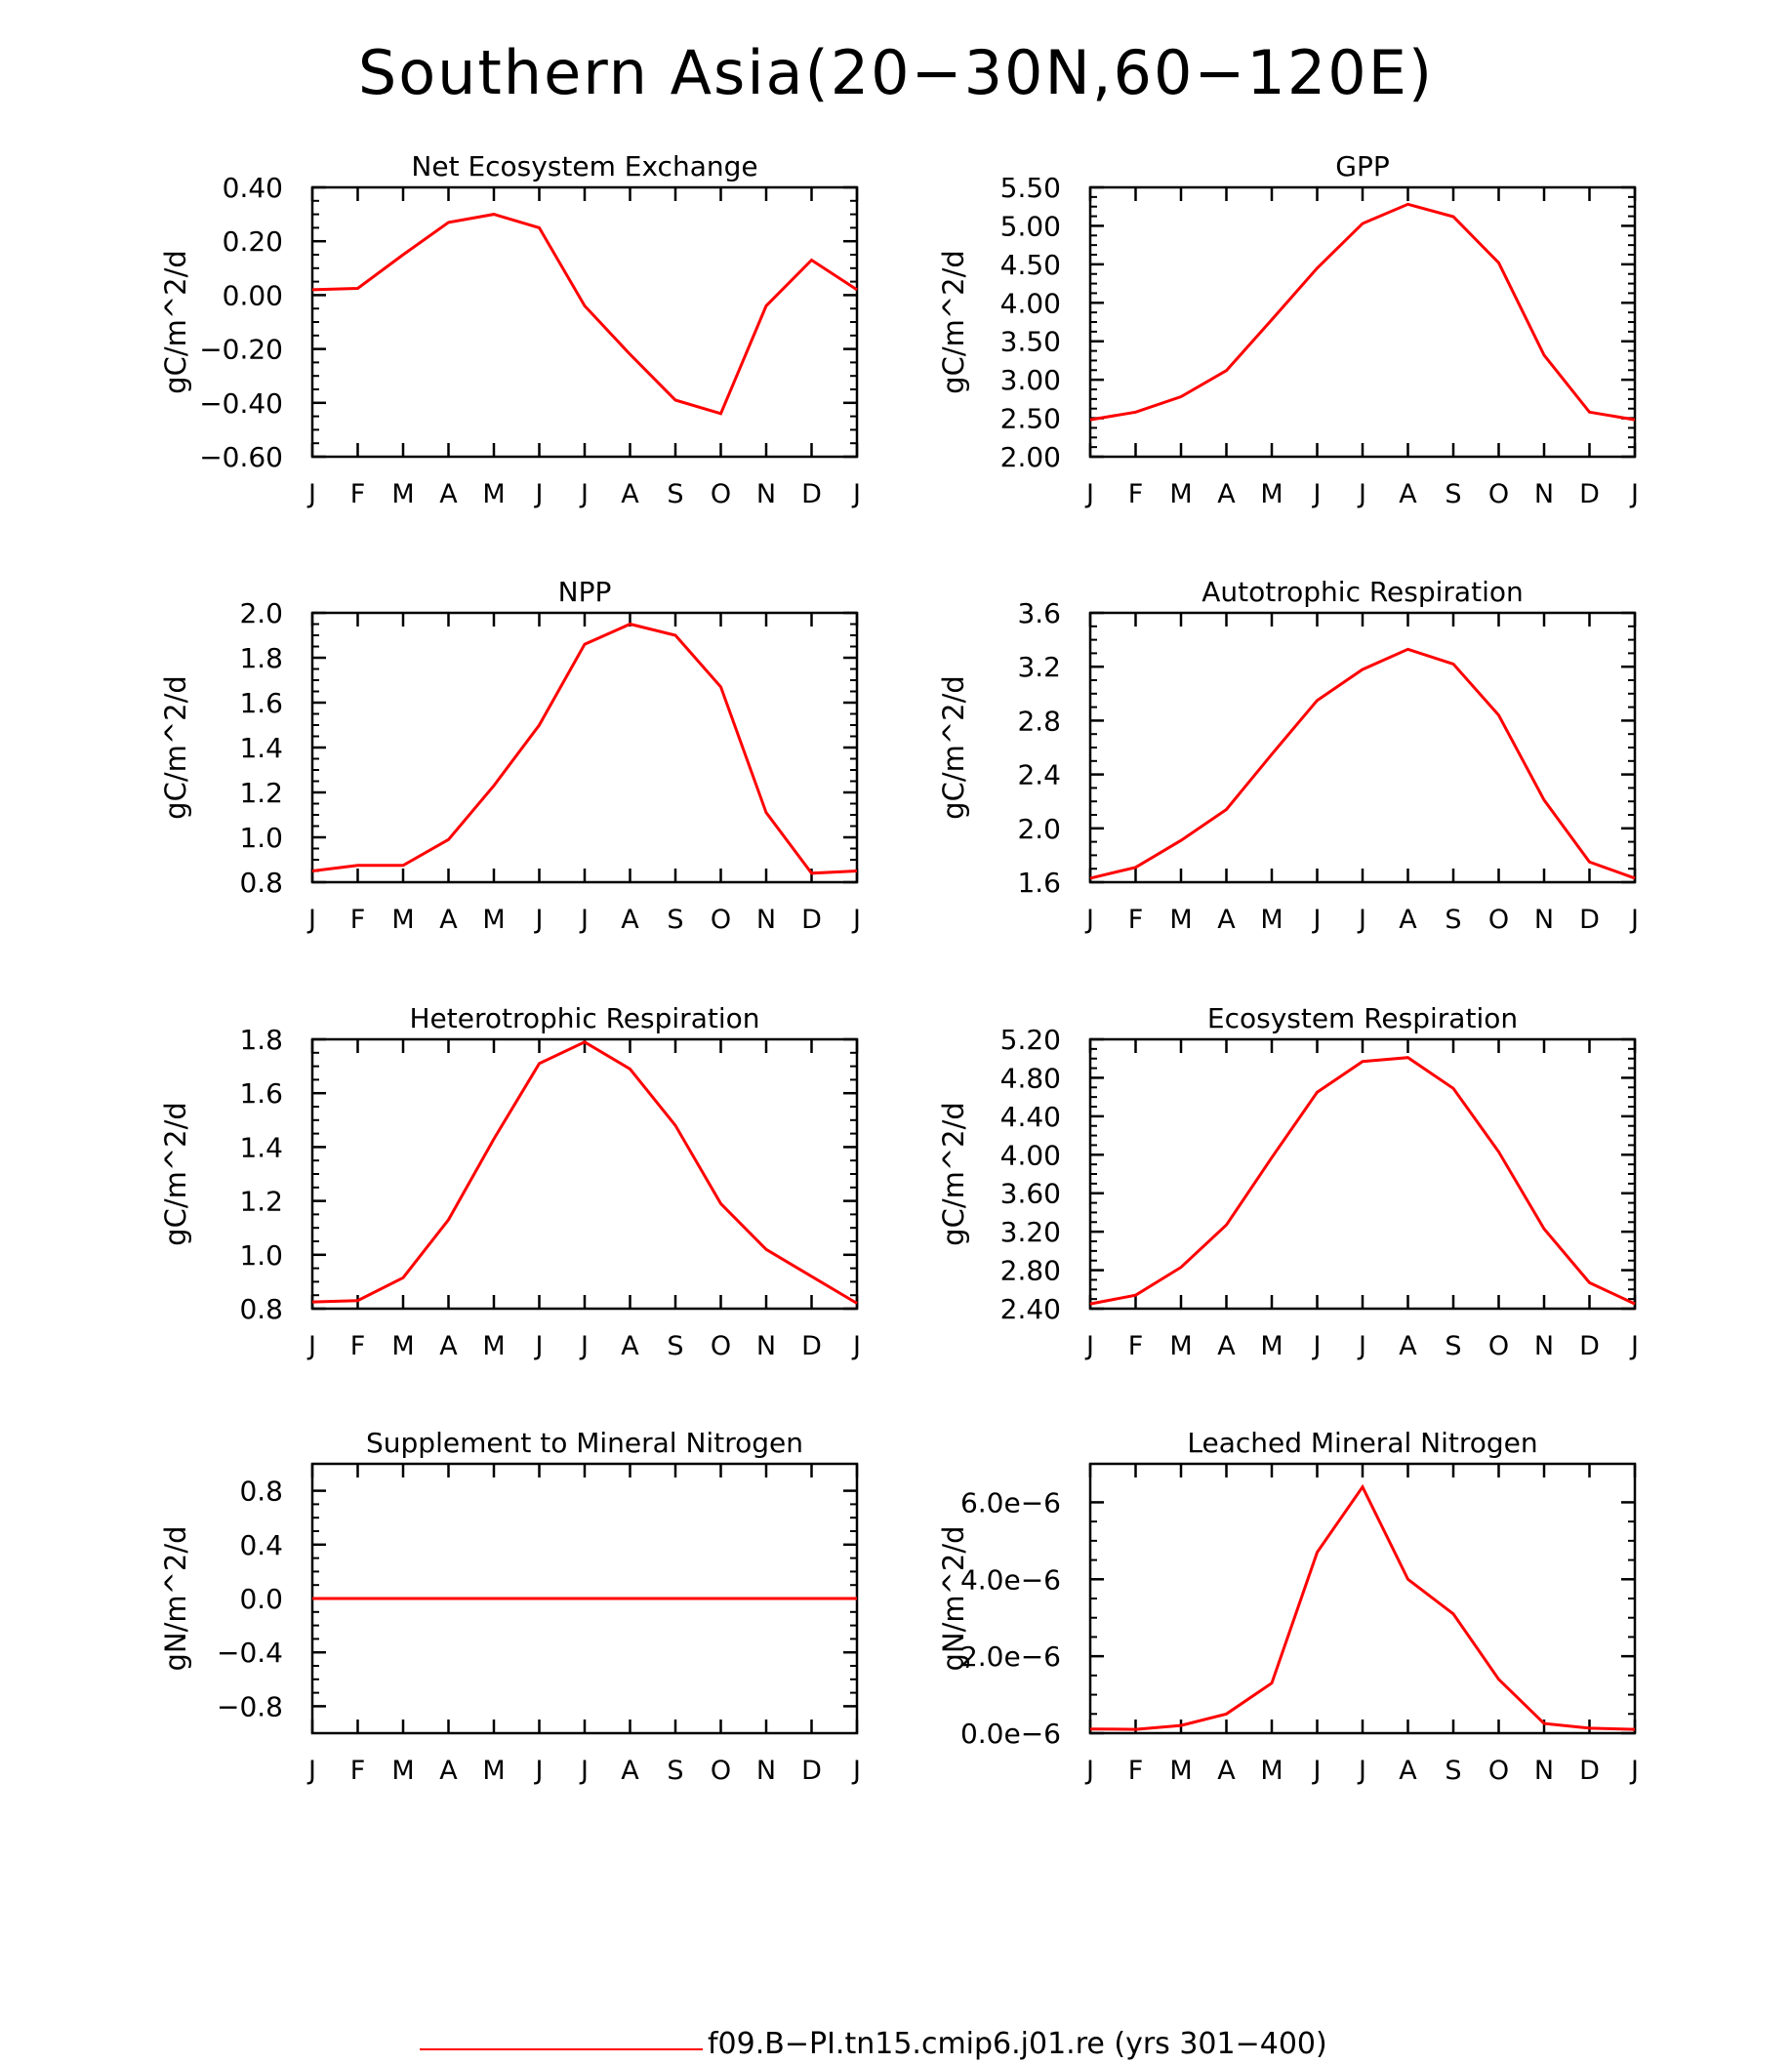 The width and height of the screenshot is (1792, 2064). Describe the element at coordinates (1030, 1194) in the screenshot. I see `y-tick-label: 3.60` at that location.